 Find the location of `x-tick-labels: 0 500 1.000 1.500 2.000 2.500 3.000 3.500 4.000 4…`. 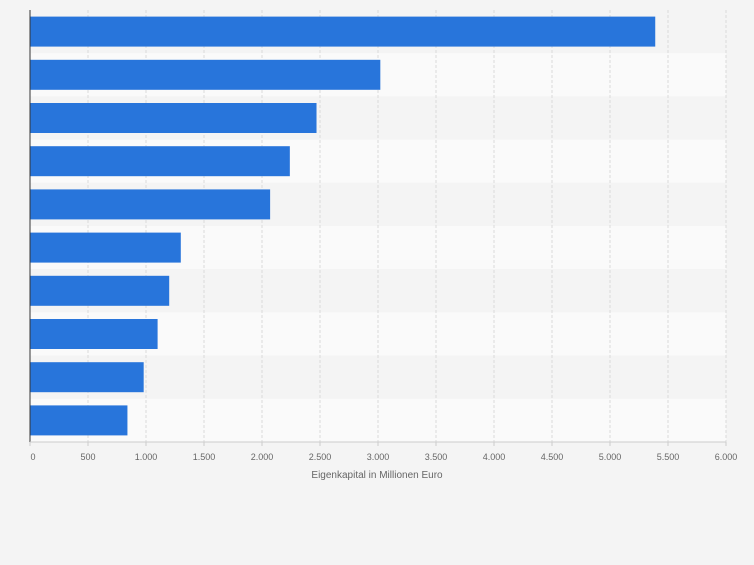

x-tick-labels: 0 500 1.000 1.500 2.000 2.500 3.000 3.500 4.000 4… is located at coordinates (383, 457).